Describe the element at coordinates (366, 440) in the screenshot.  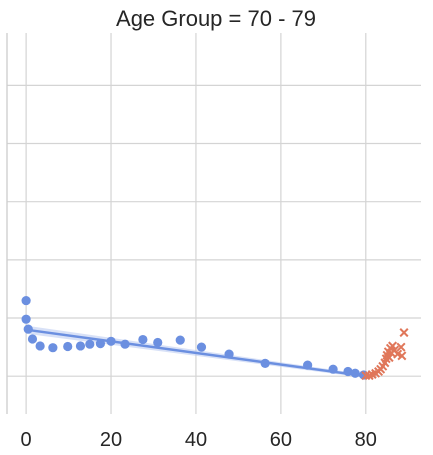
I see `x-tick-label: 80` at that location.